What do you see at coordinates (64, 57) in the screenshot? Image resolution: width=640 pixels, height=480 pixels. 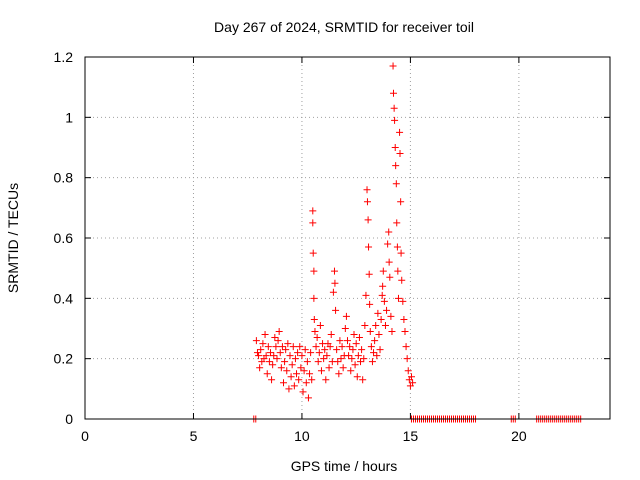 I see `y-tick-label: 1.2` at bounding box center [64, 57].